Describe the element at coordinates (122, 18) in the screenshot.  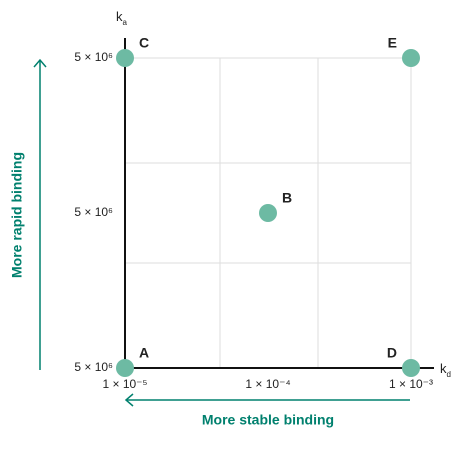
I see `y-axis-label: ka` at that location.